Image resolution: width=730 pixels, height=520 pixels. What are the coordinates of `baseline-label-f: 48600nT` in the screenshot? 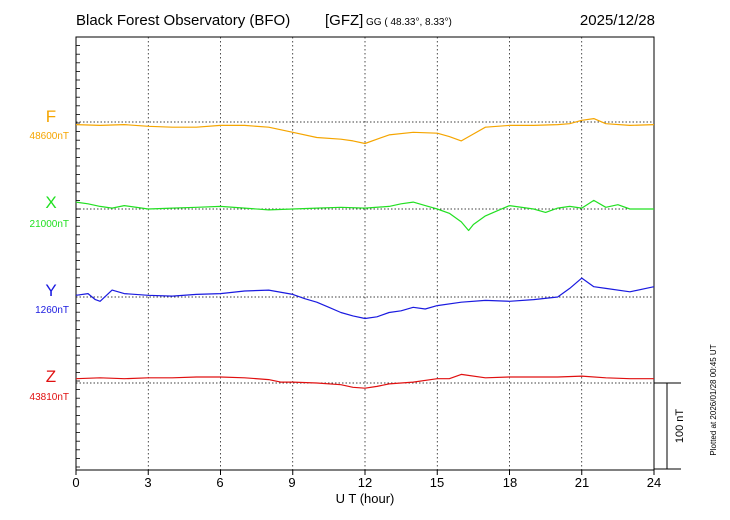 It's located at (49, 136).